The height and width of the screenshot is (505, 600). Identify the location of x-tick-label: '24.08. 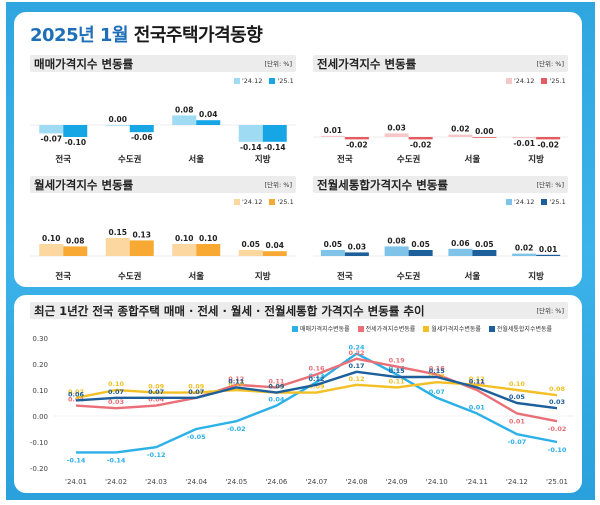
(357, 482).